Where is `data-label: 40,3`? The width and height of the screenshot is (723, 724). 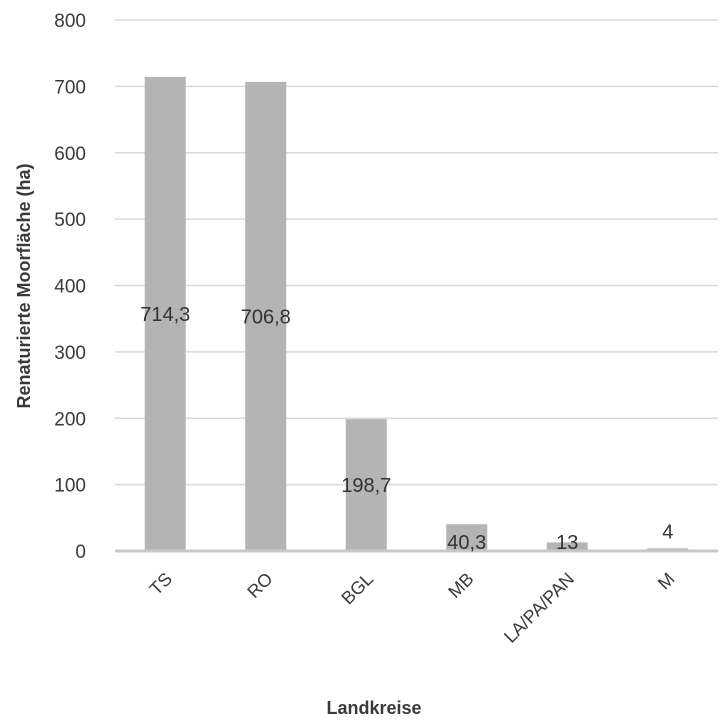
data-label: 40,3 is located at coordinates (466, 543).